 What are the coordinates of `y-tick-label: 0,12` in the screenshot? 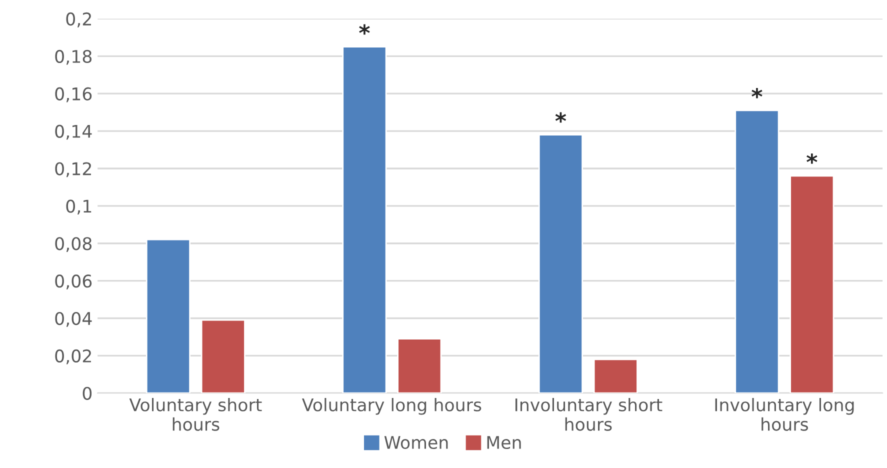 It's located at (73, 170).